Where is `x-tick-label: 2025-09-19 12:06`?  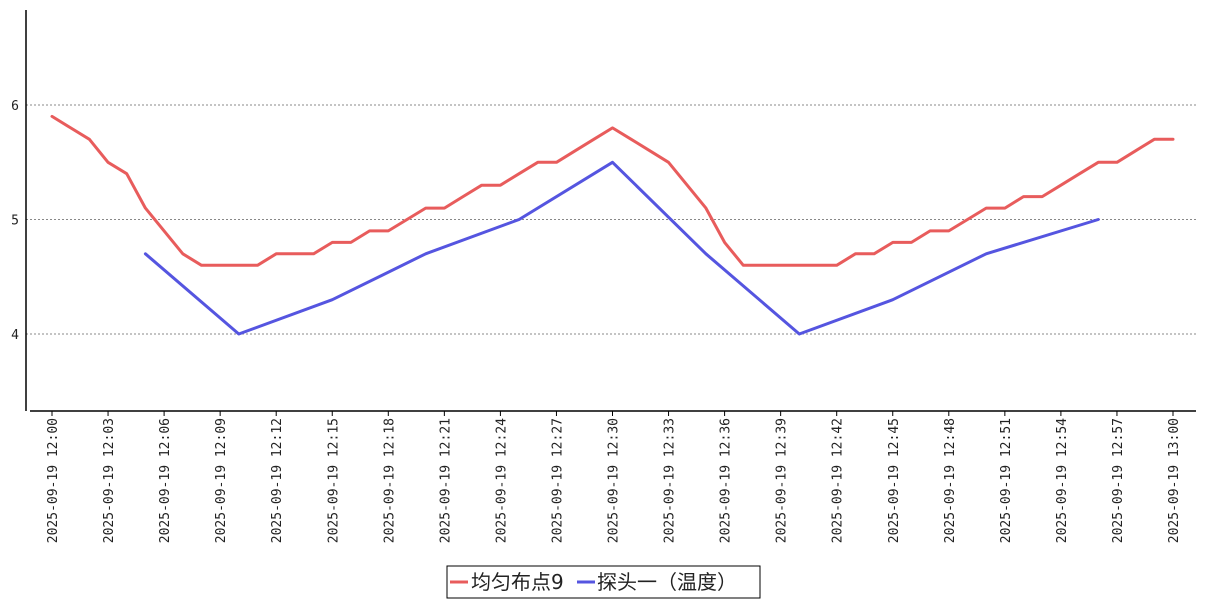
x-tick-label: 2025-09-19 12:06 is located at coordinates (165, 480).